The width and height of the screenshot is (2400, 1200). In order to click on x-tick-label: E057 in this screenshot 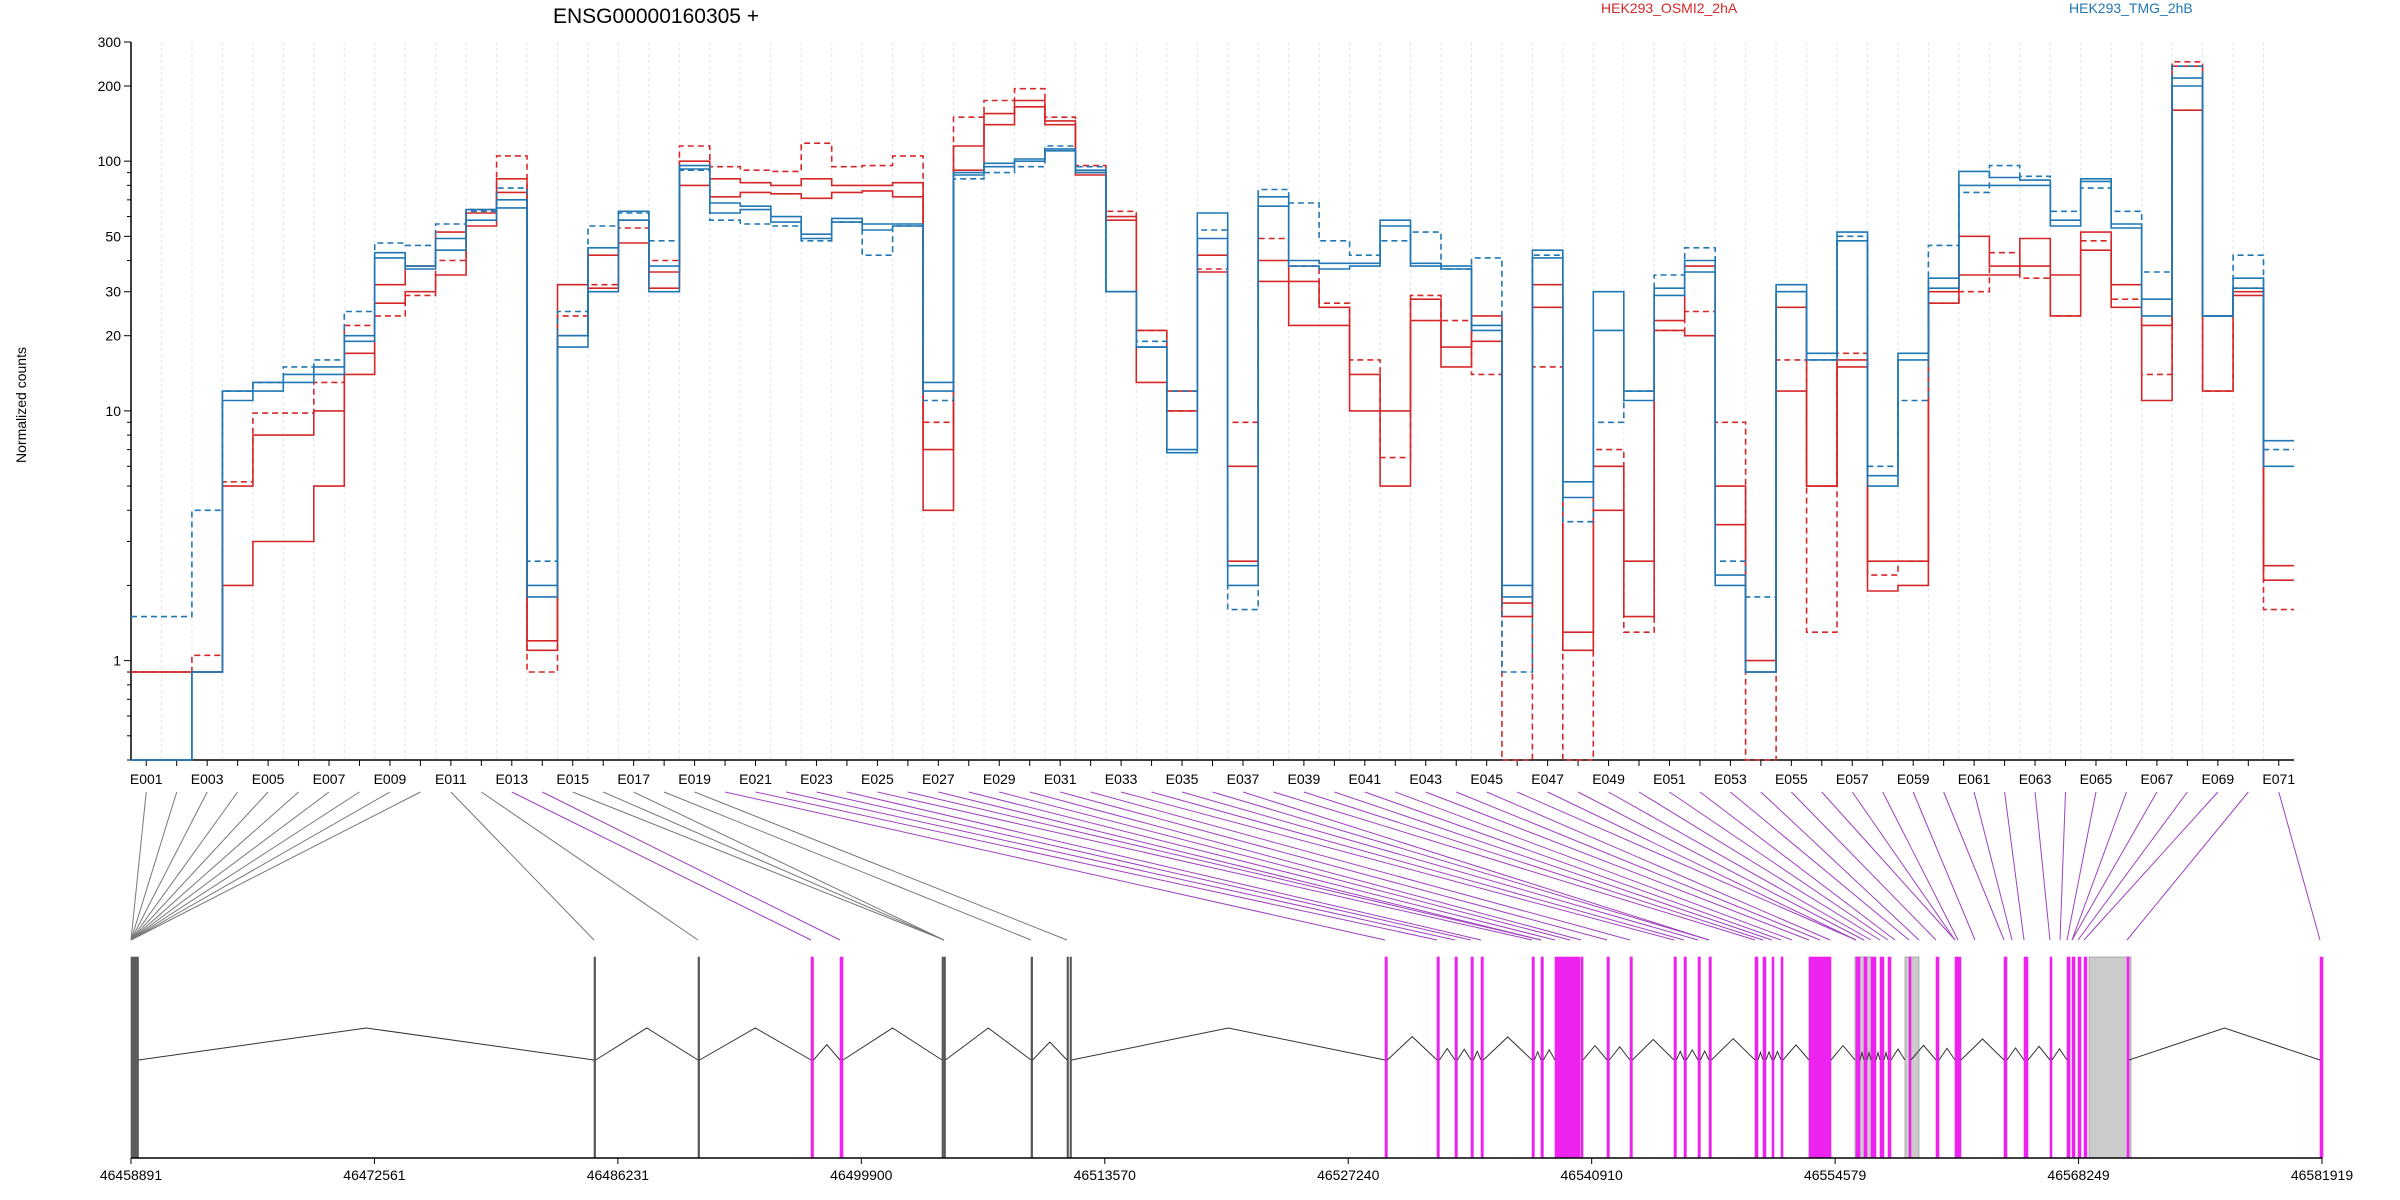, I will do `click(1852, 779)`.